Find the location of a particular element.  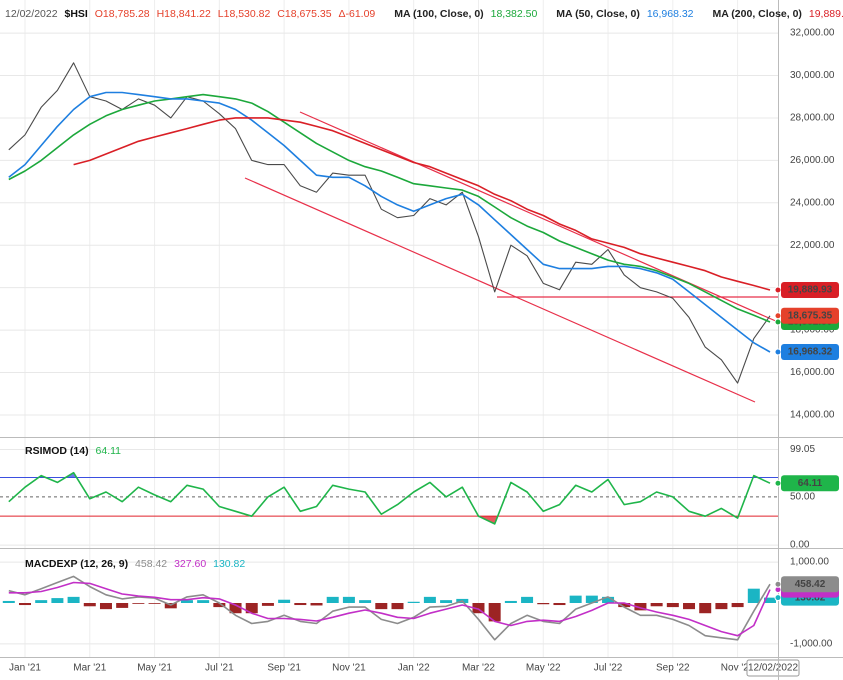

y-tick-label: 1,000.00 is located at coordinates (809, 562).